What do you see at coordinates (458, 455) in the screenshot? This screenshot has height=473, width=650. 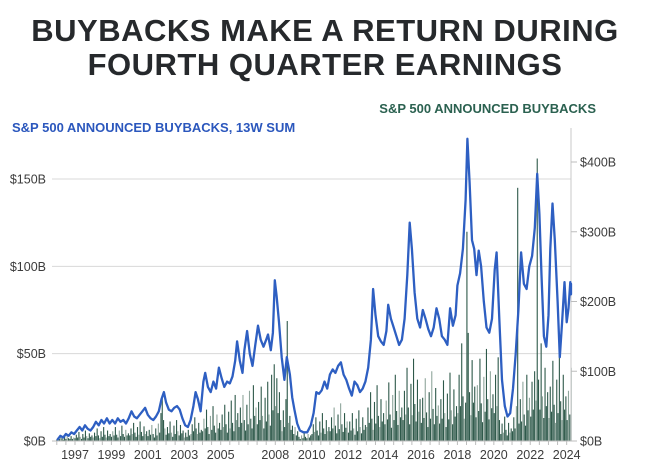 I see `x-axis-year-label: 2018` at bounding box center [458, 455].